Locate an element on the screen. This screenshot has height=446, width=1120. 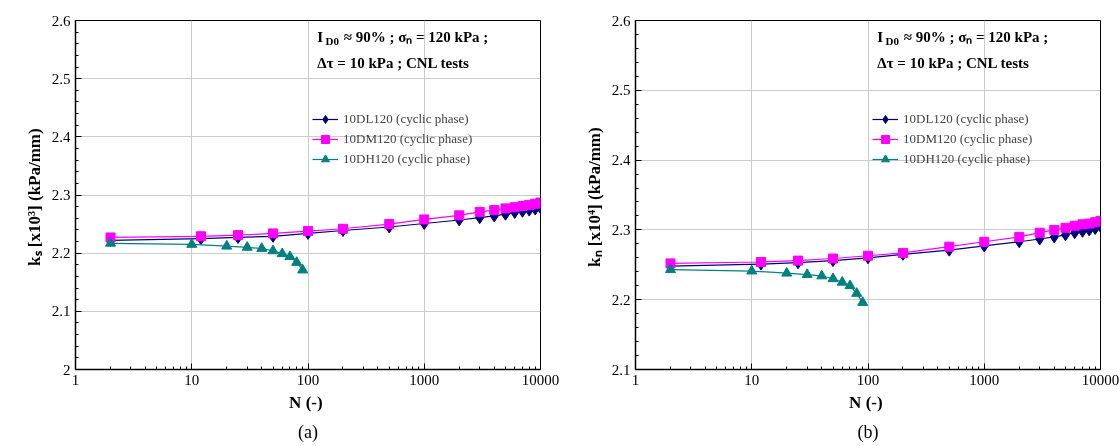
text: (a) is located at coordinates (308, 432).